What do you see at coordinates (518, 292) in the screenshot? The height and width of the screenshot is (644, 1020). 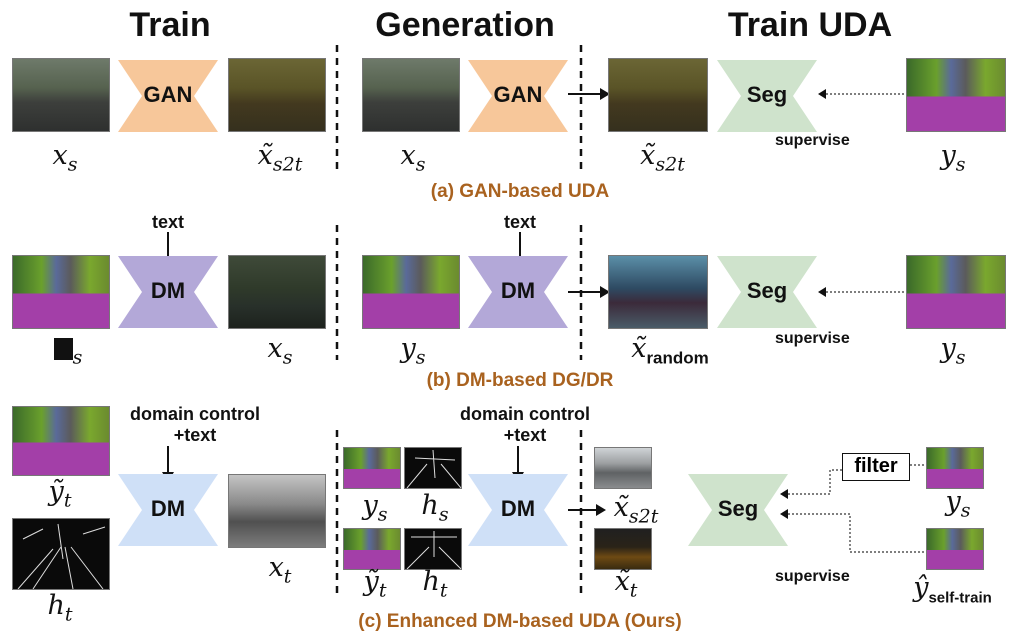 I see `dm-block-b-gen: DM` at bounding box center [518, 292].